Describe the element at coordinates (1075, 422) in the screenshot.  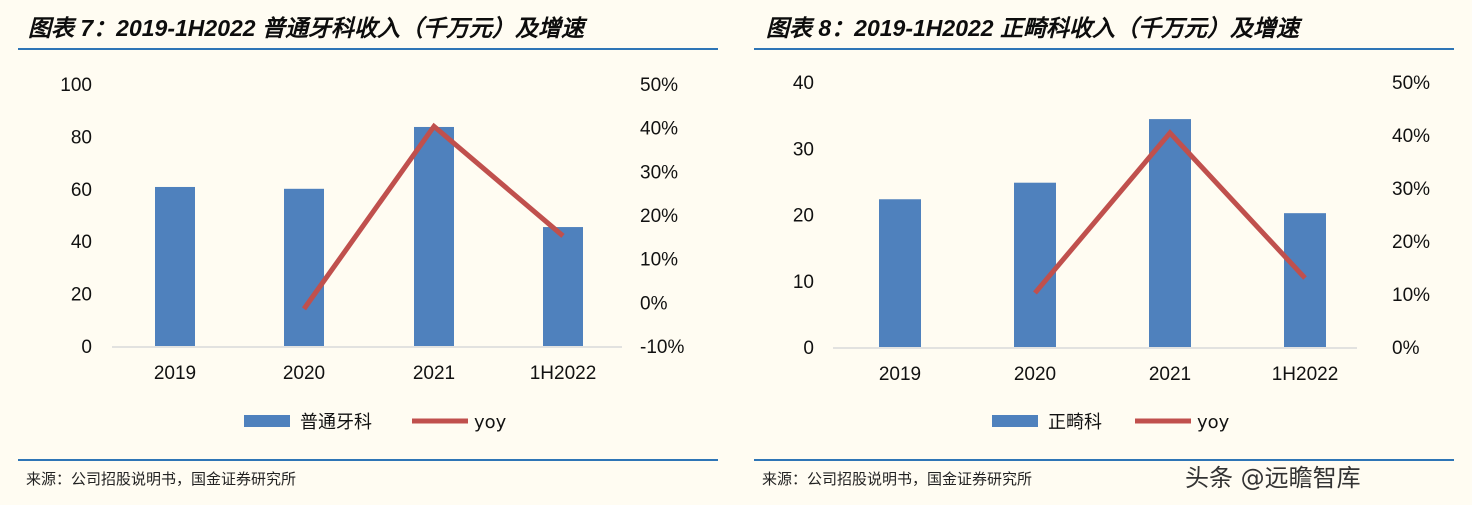
I see `legend-bar-label: 正畸科` at that location.